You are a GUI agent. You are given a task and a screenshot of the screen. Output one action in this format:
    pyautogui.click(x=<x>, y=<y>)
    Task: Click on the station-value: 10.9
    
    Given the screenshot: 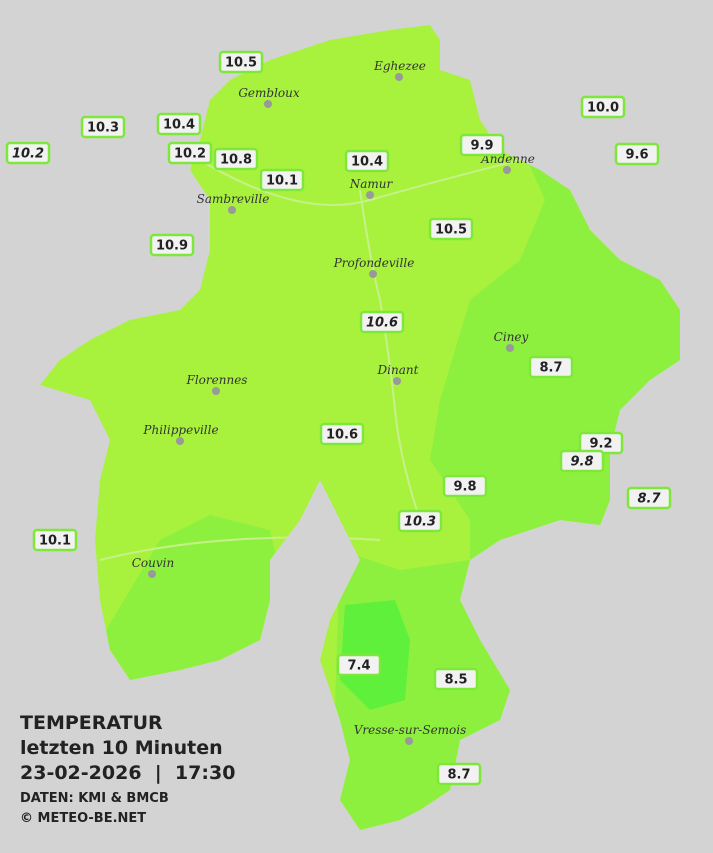 What is the action you would take?
    pyautogui.click(x=172, y=246)
    